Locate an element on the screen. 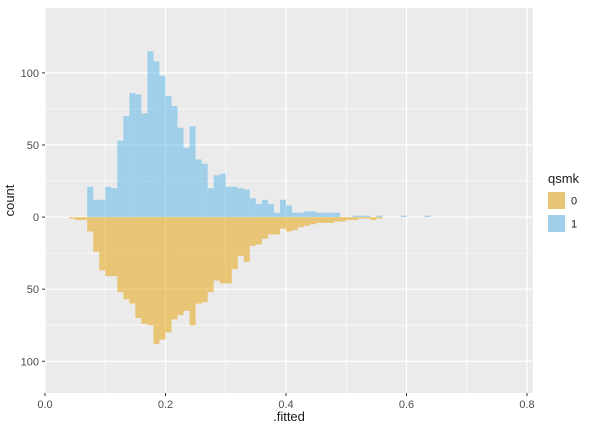 This screenshot has height=429, width=600. x-tick-label: 0.4 is located at coordinates (285, 405).